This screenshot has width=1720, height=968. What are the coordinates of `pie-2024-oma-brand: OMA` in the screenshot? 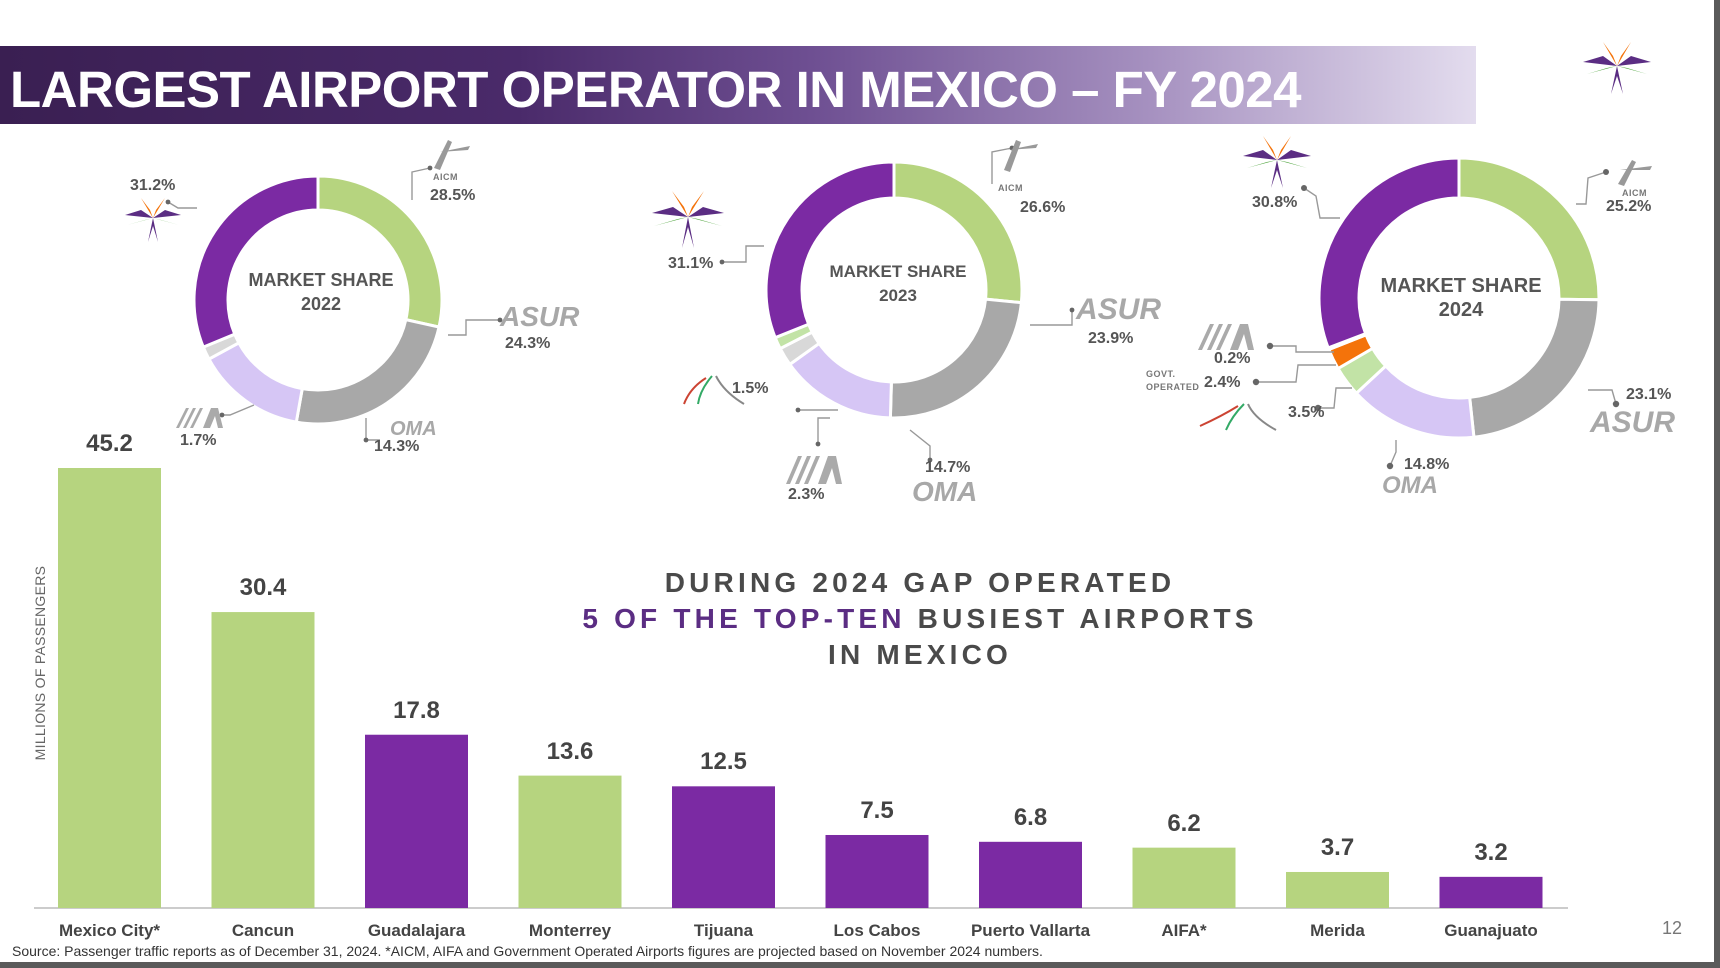 It's located at (1410, 485).